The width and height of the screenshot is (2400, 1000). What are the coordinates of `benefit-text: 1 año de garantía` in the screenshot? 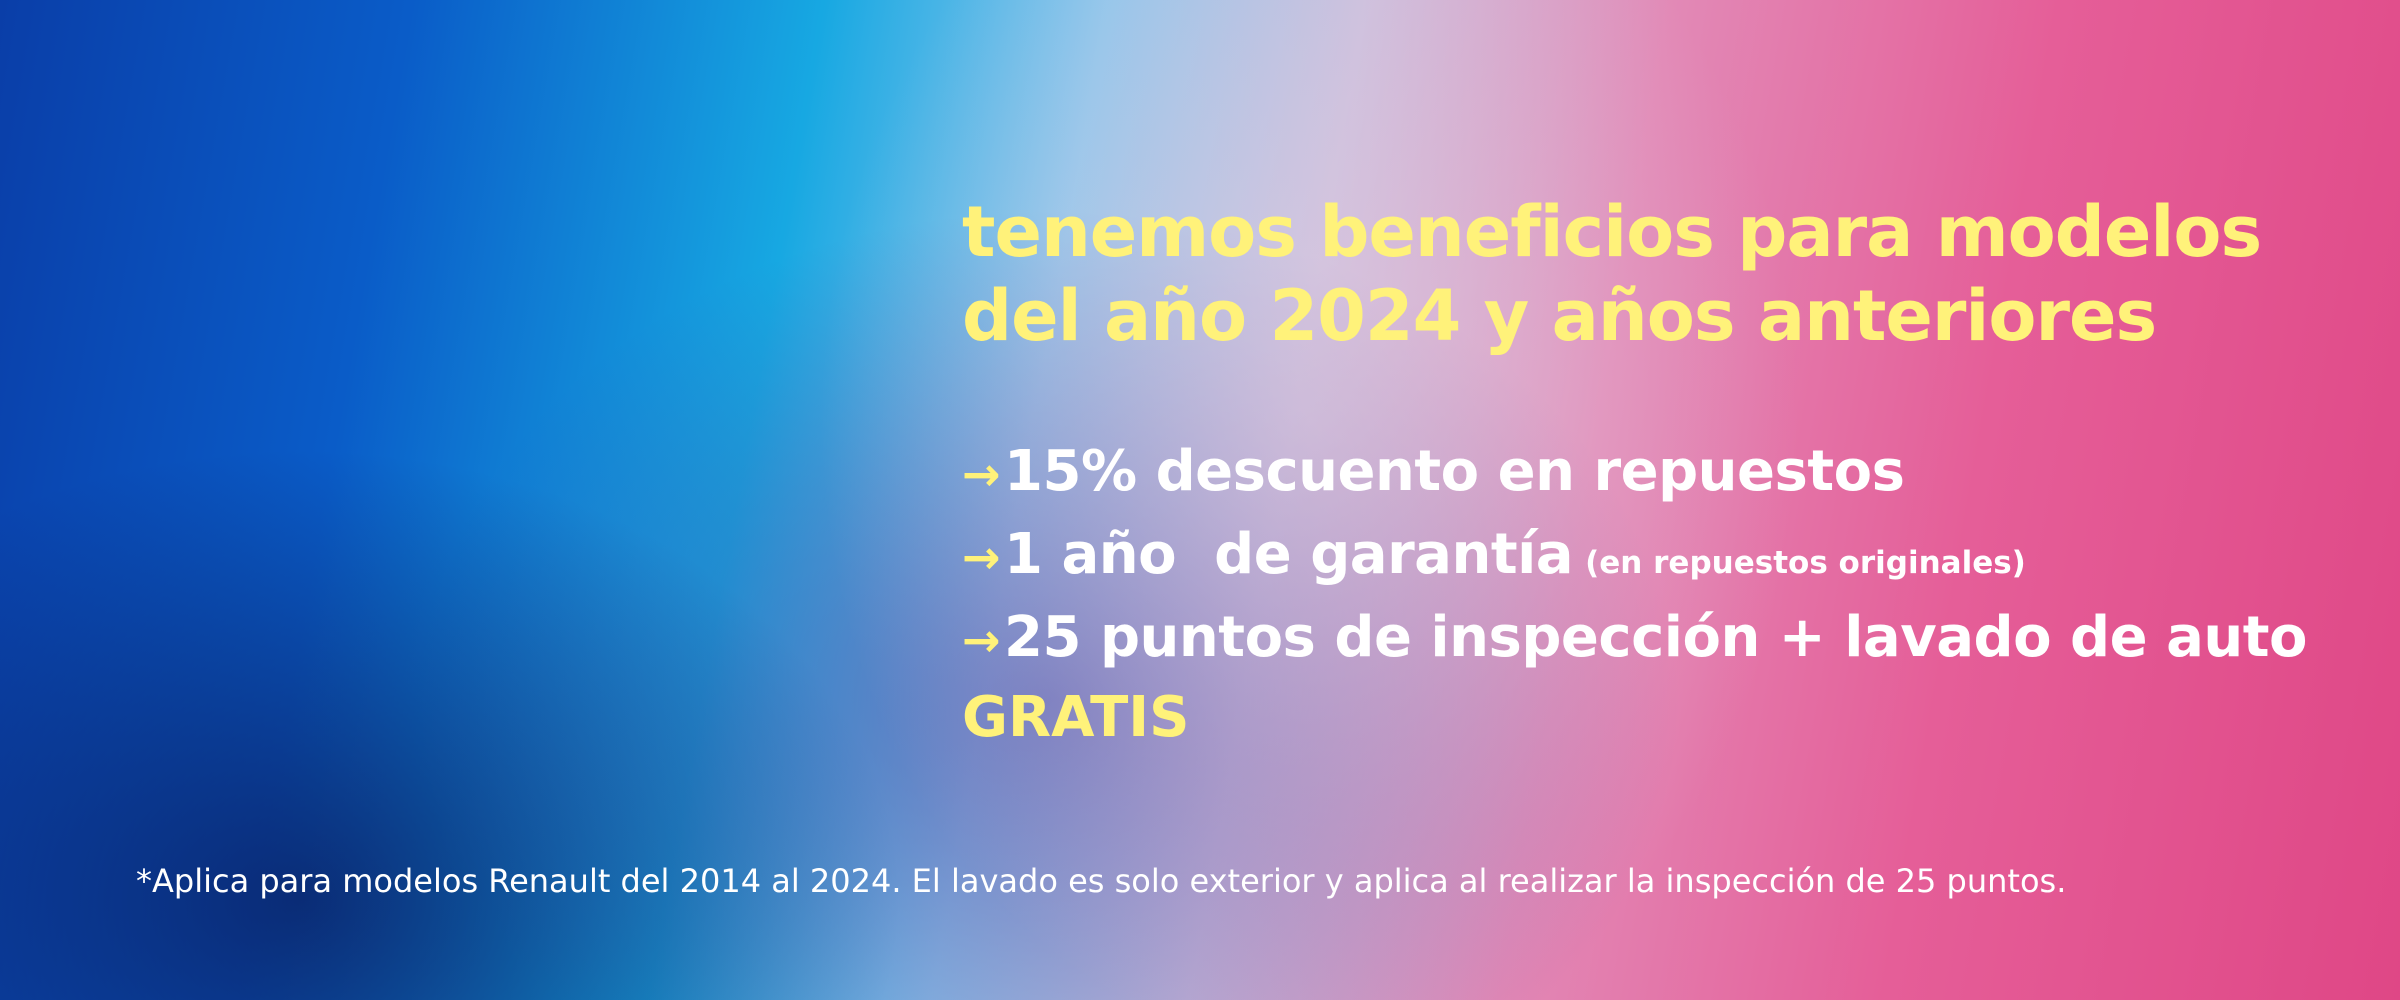 It's located at (1289, 554).